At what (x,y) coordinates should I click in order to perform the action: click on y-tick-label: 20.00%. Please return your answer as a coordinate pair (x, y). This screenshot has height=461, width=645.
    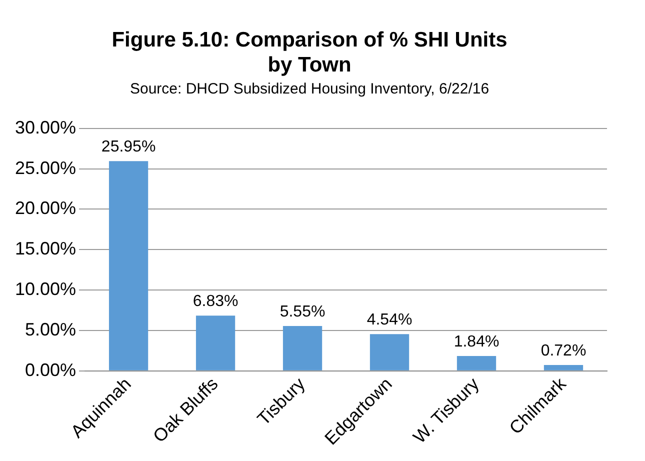
    Looking at the image, I should click on (45, 208).